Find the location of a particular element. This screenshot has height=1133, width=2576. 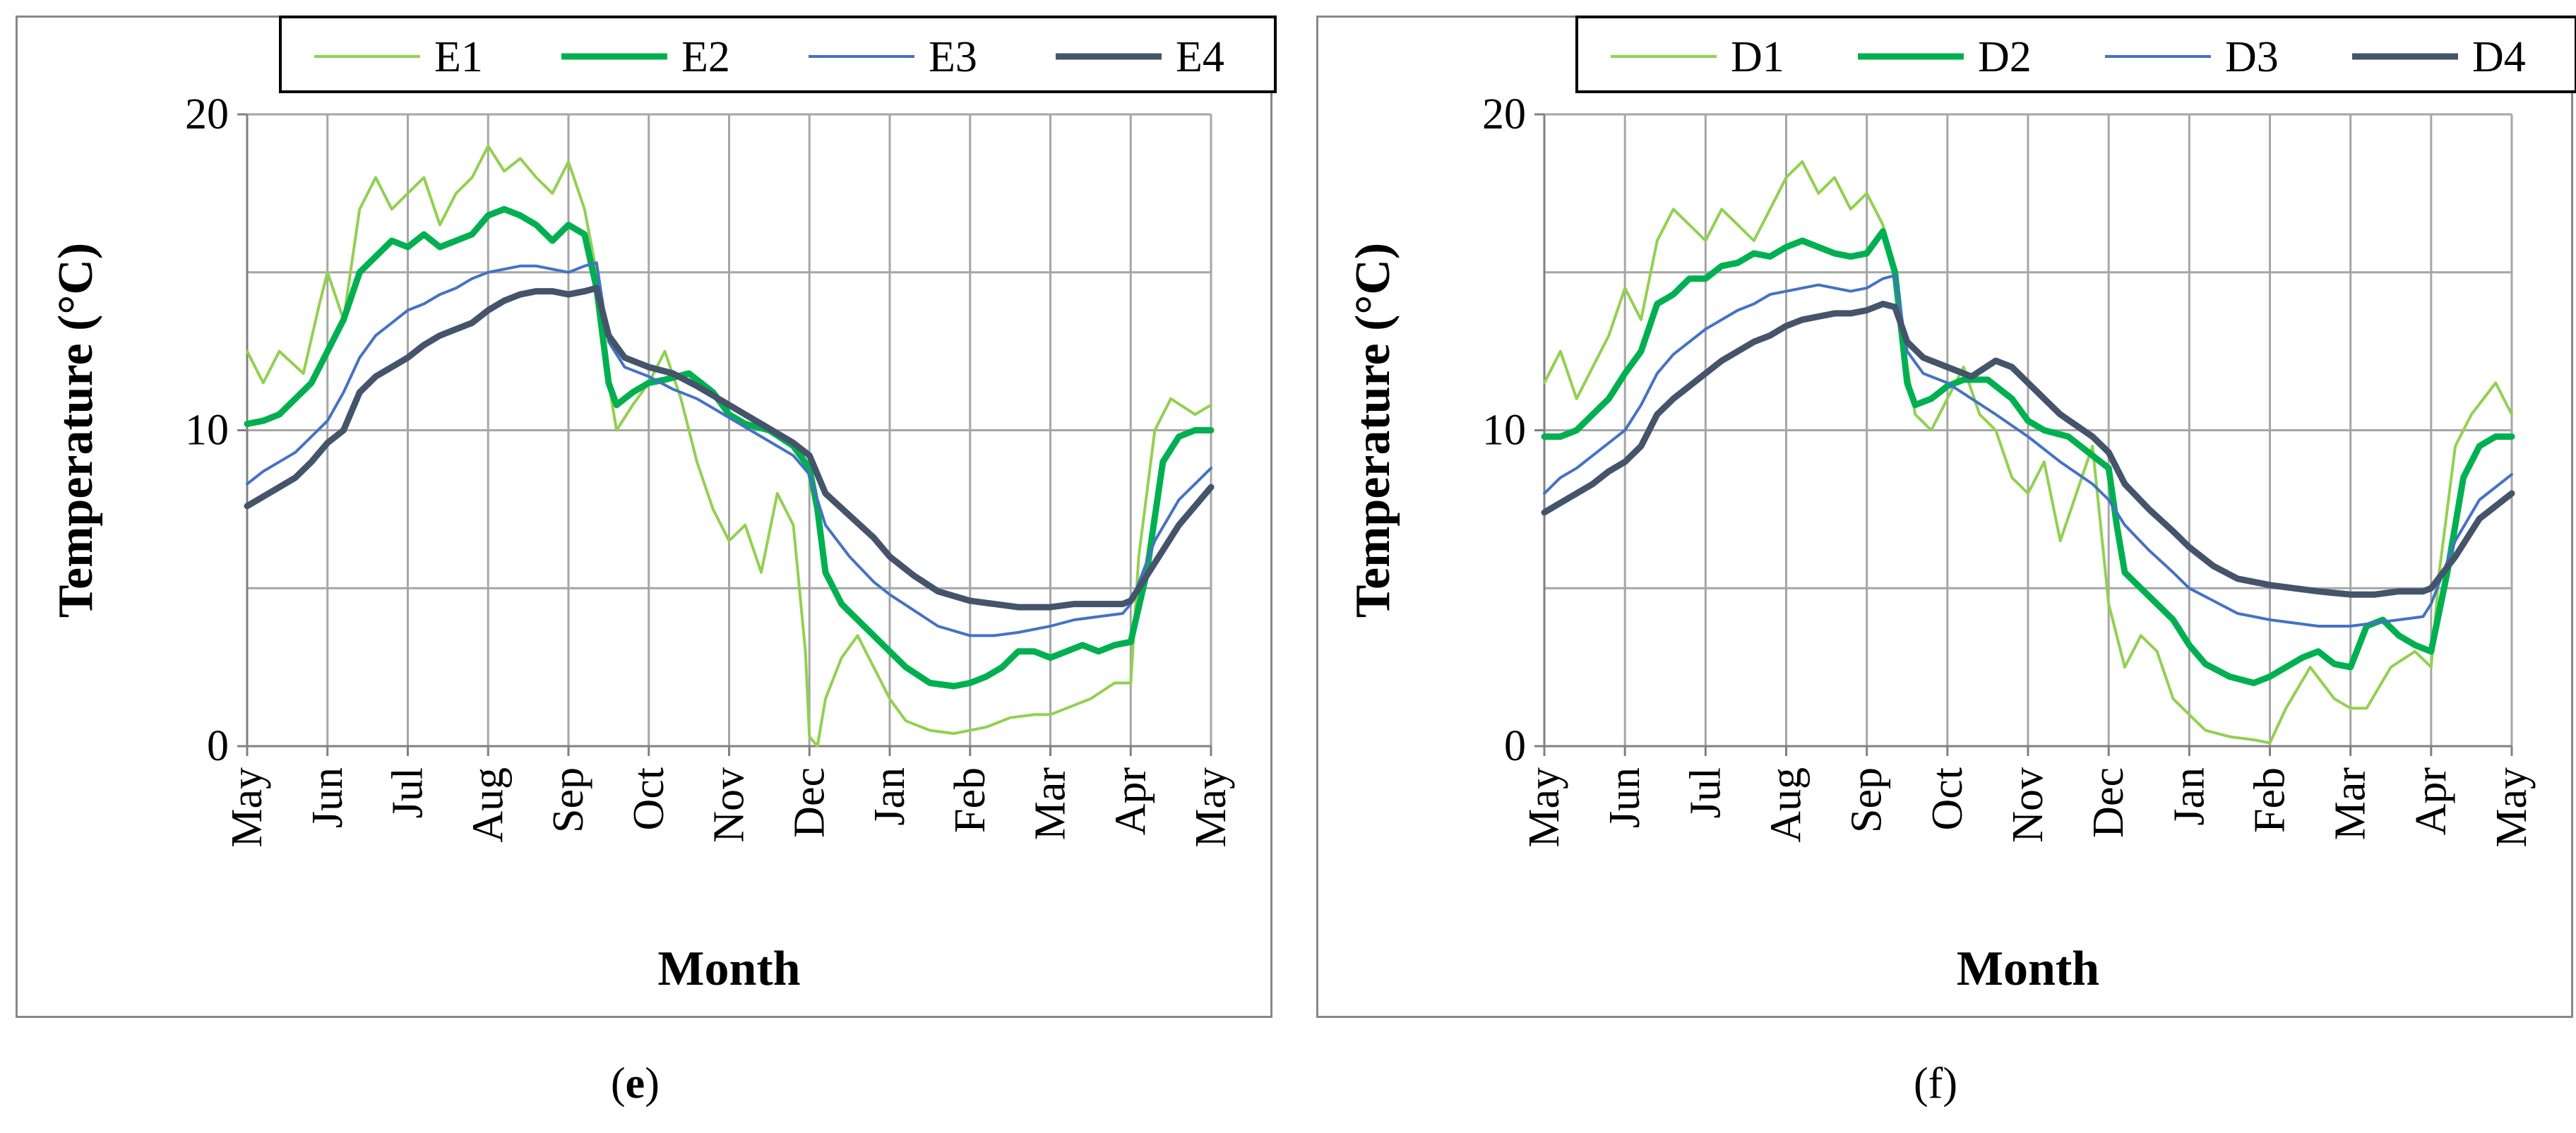

series-line-E3 is located at coordinates (729, 449).